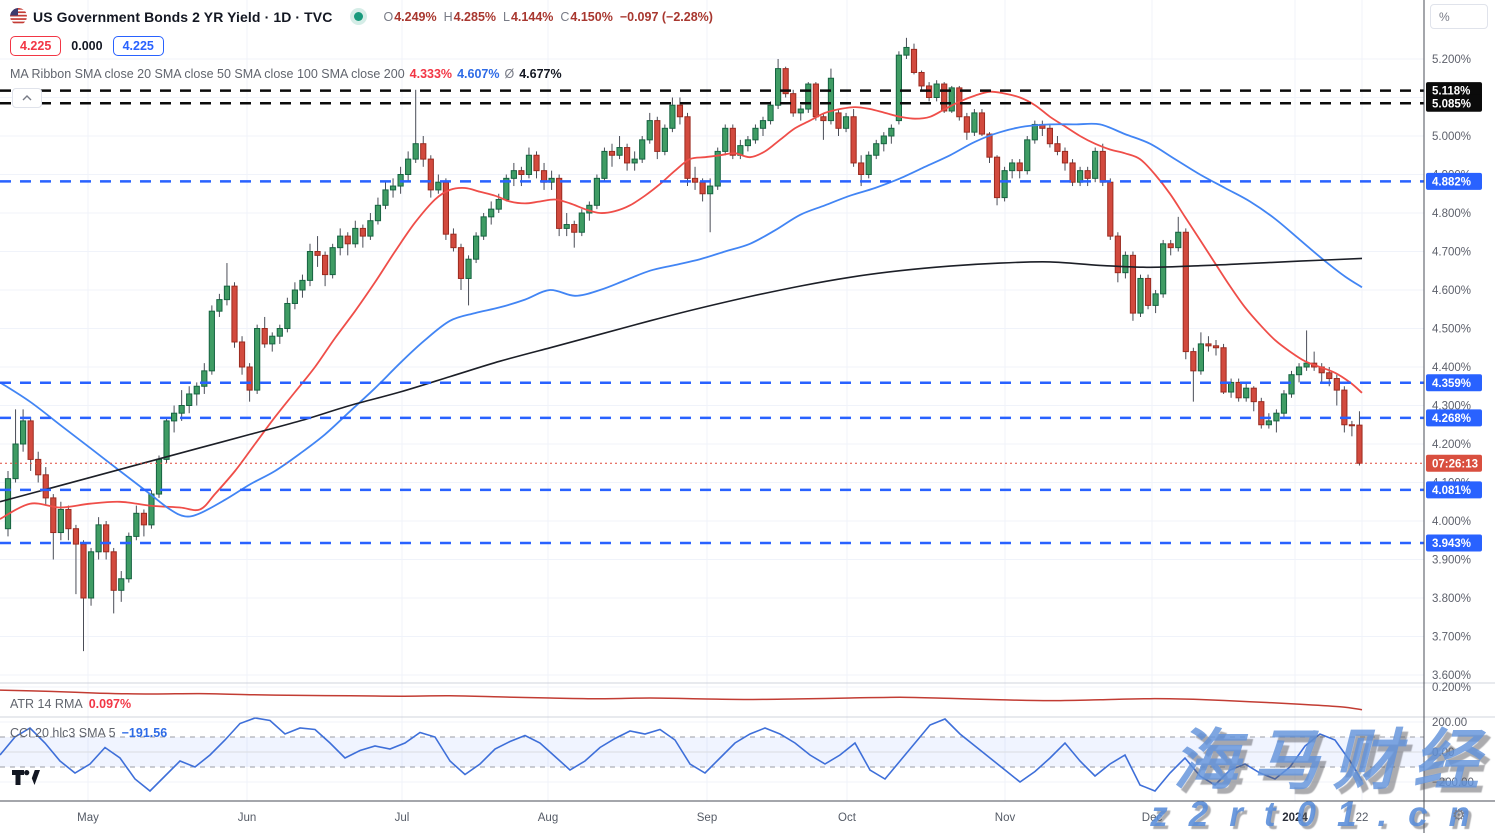 The height and width of the screenshot is (833, 1495). What do you see at coordinates (1459, 815) in the screenshot?
I see `axis-settings-gear-icon: ⚙` at bounding box center [1459, 815].